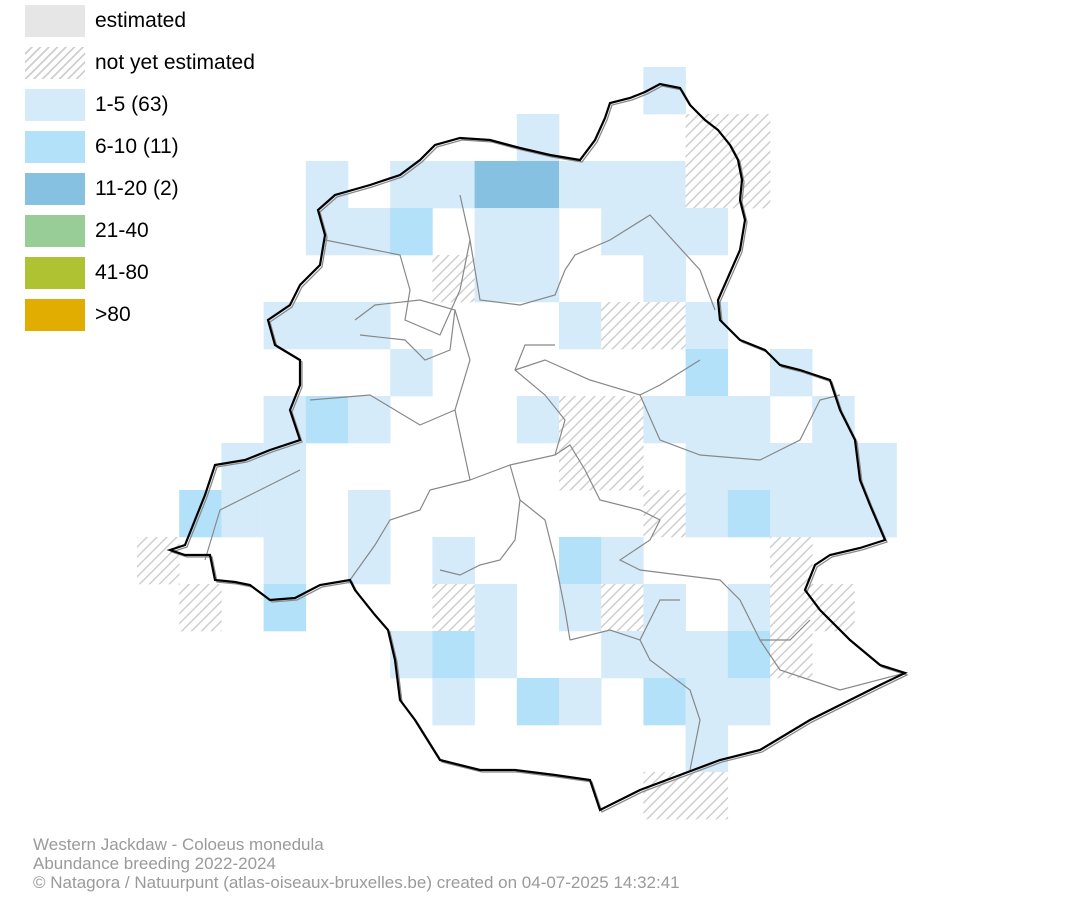 Image resolution: width=1074 pixels, height=900 pixels. What do you see at coordinates (178, 844) in the screenshot?
I see `species-name: Western Jackdaw - Coloeus monedula` at bounding box center [178, 844].